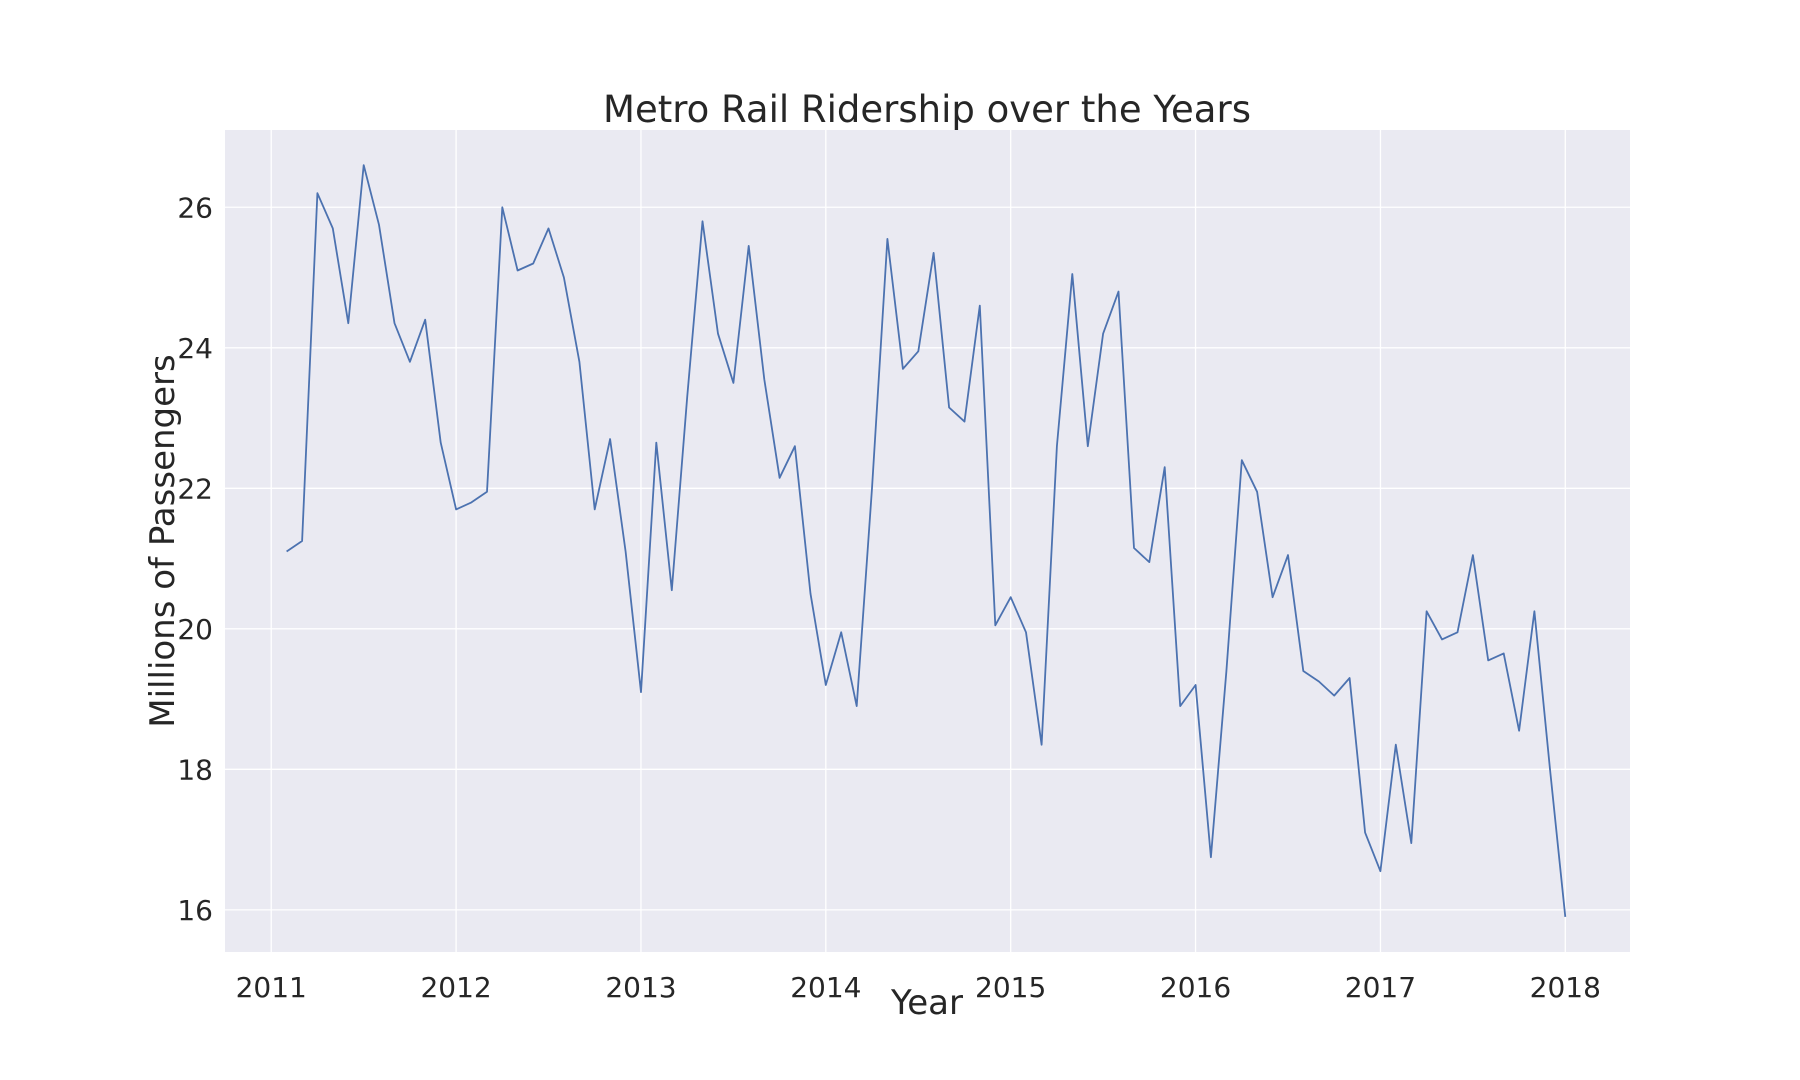 This screenshot has height=1080, width=1800. I want to click on x-tick-label: 2014, so click(825, 987).